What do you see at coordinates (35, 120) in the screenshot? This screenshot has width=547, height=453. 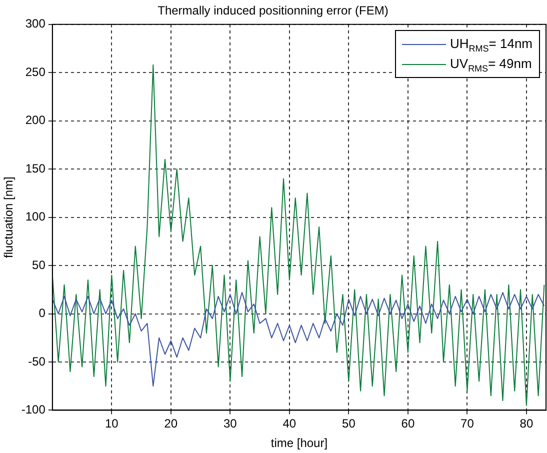 I see `y-tick-label: 200` at bounding box center [35, 120].